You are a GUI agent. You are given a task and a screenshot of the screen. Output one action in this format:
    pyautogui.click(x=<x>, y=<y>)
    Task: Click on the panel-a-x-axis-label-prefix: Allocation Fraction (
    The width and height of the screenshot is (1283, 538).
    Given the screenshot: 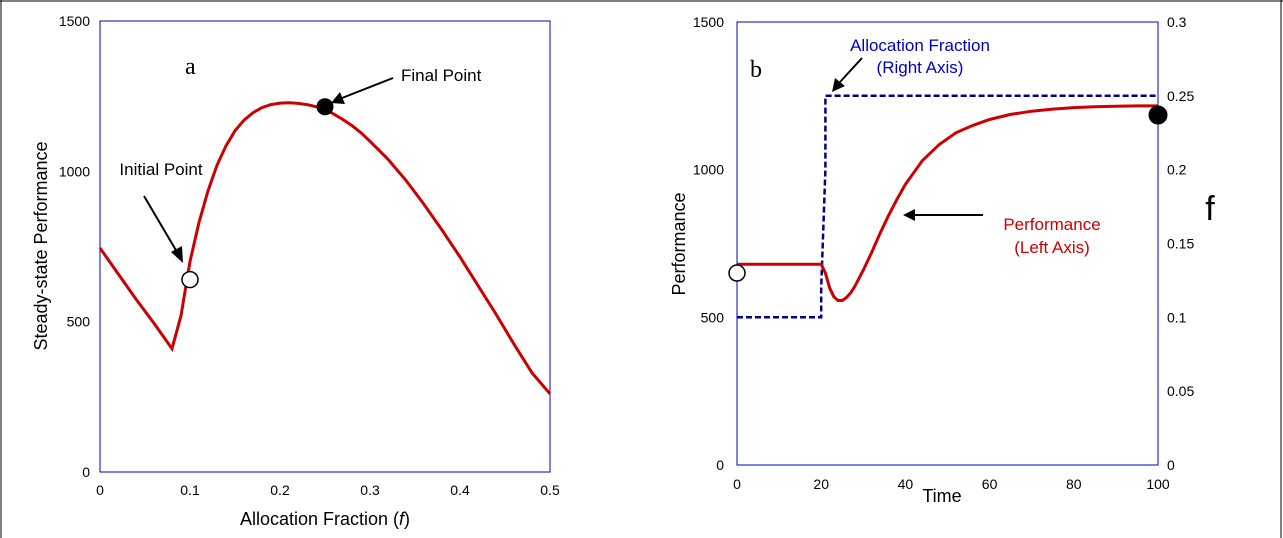 What is the action you would take?
    pyautogui.click(x=319, y=519)
    